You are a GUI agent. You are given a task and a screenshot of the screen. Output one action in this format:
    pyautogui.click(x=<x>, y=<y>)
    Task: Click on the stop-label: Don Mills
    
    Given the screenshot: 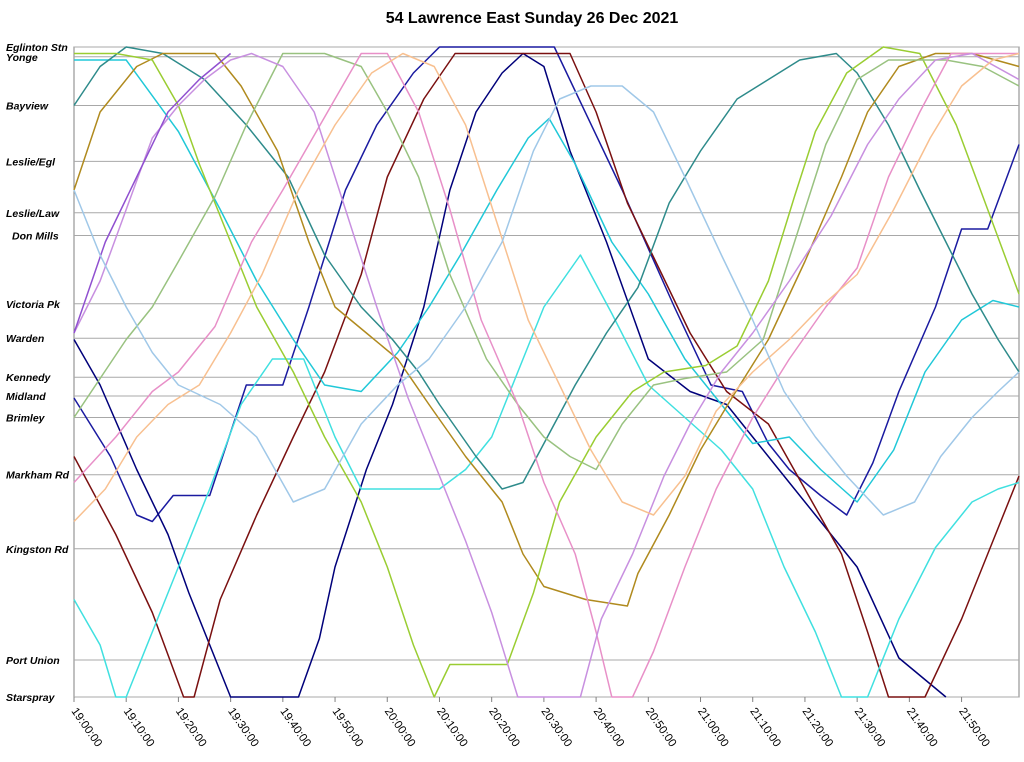 What is the action you would take?
    pyautogui.click(x=35, y=237)
    